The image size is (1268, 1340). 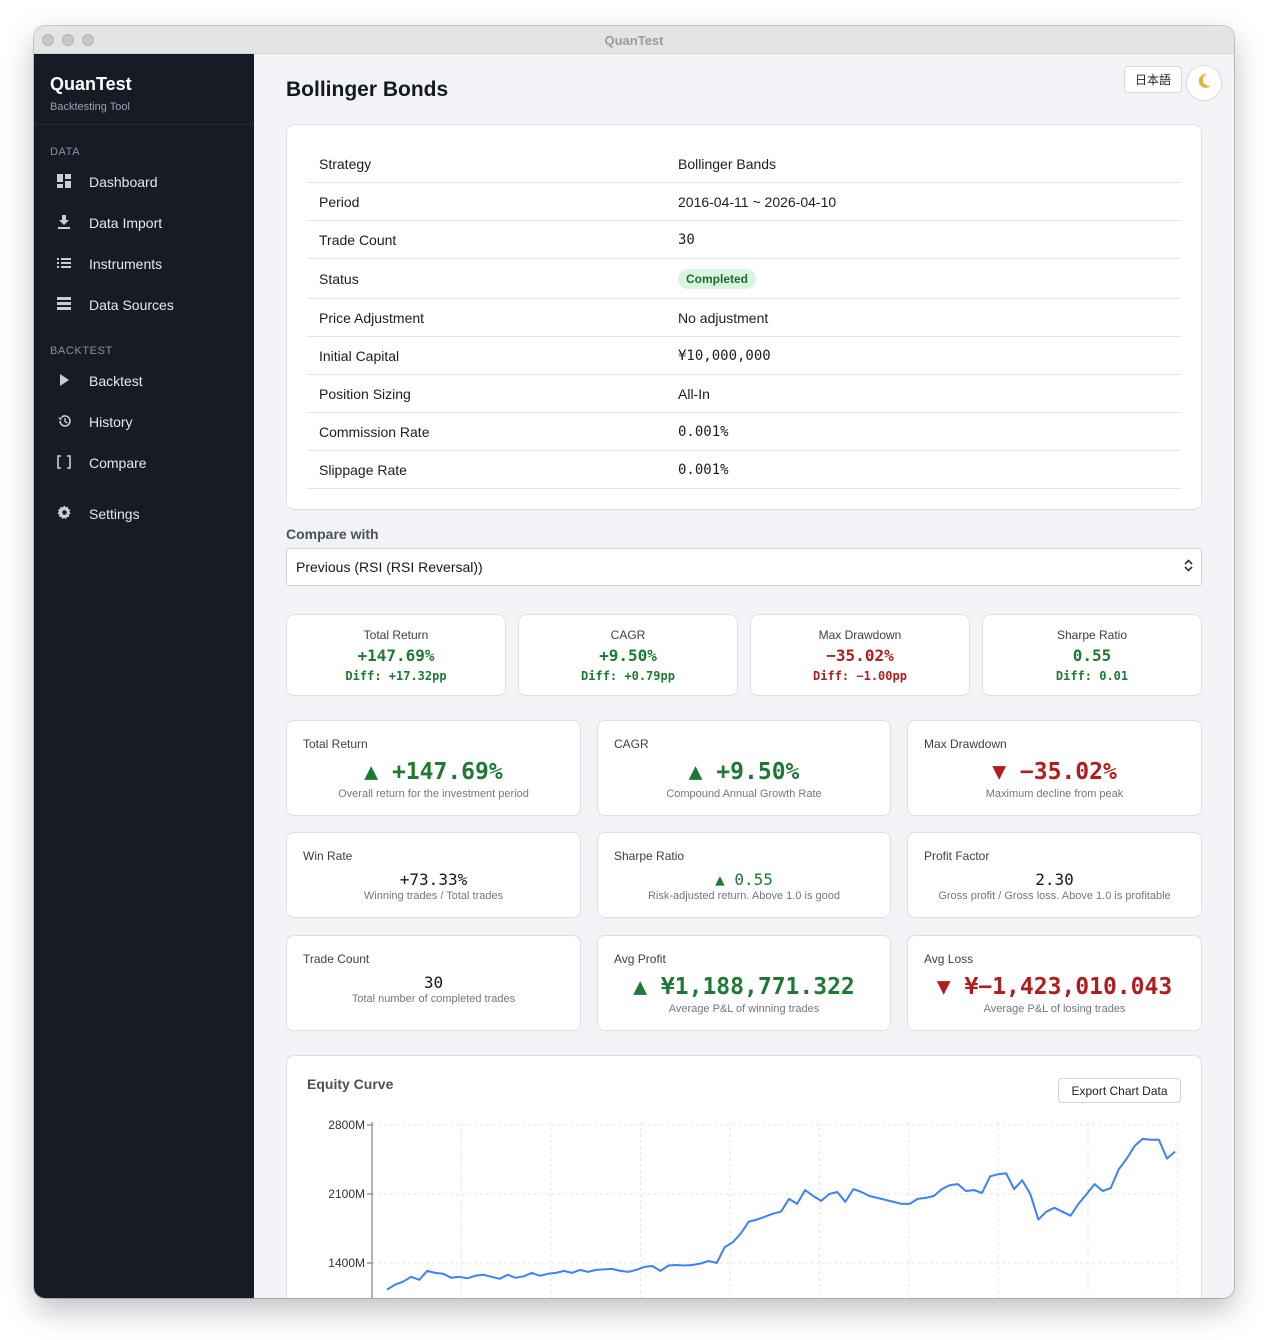 I want to click on section-label-data: DATA, so click(x=65, y=152).